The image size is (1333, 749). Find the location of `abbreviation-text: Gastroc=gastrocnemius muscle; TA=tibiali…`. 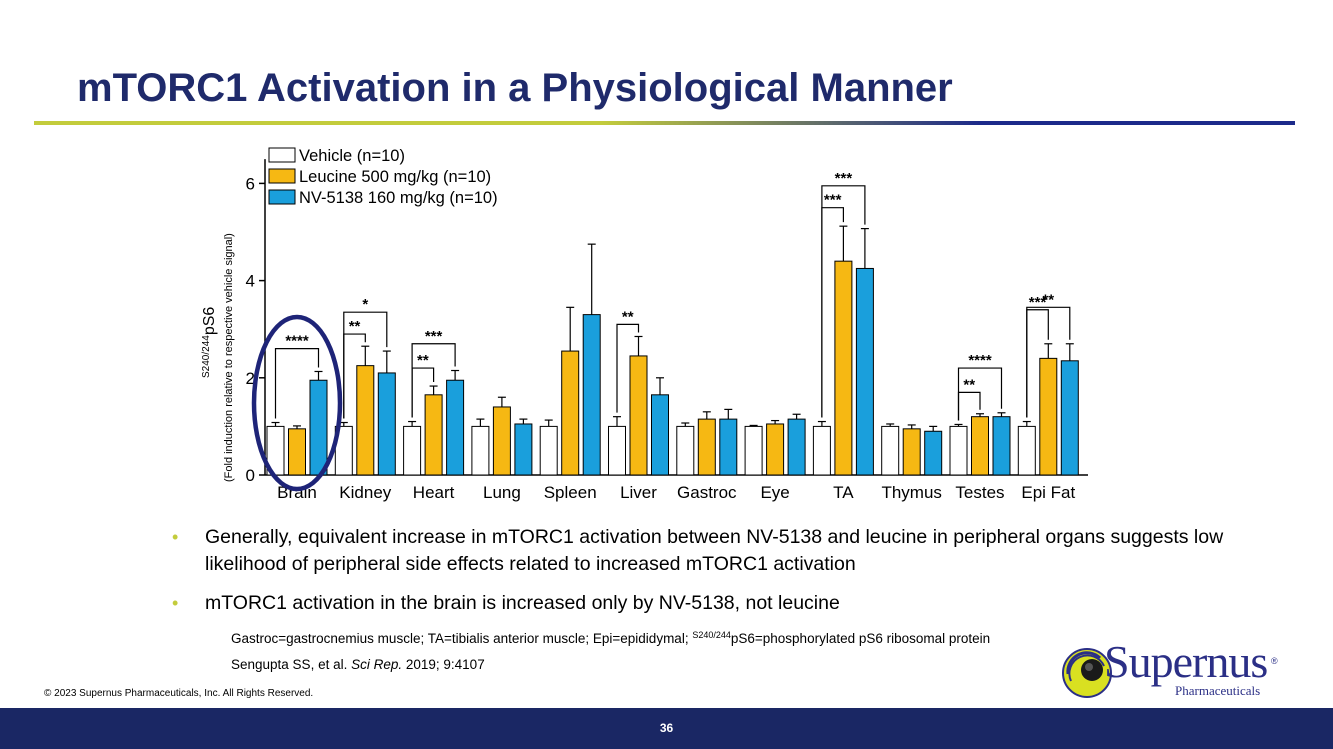

abbreviation-text: Gastroc=gastrocnemius muscle; TA=tibiali… is located at coordinates (462, 638).